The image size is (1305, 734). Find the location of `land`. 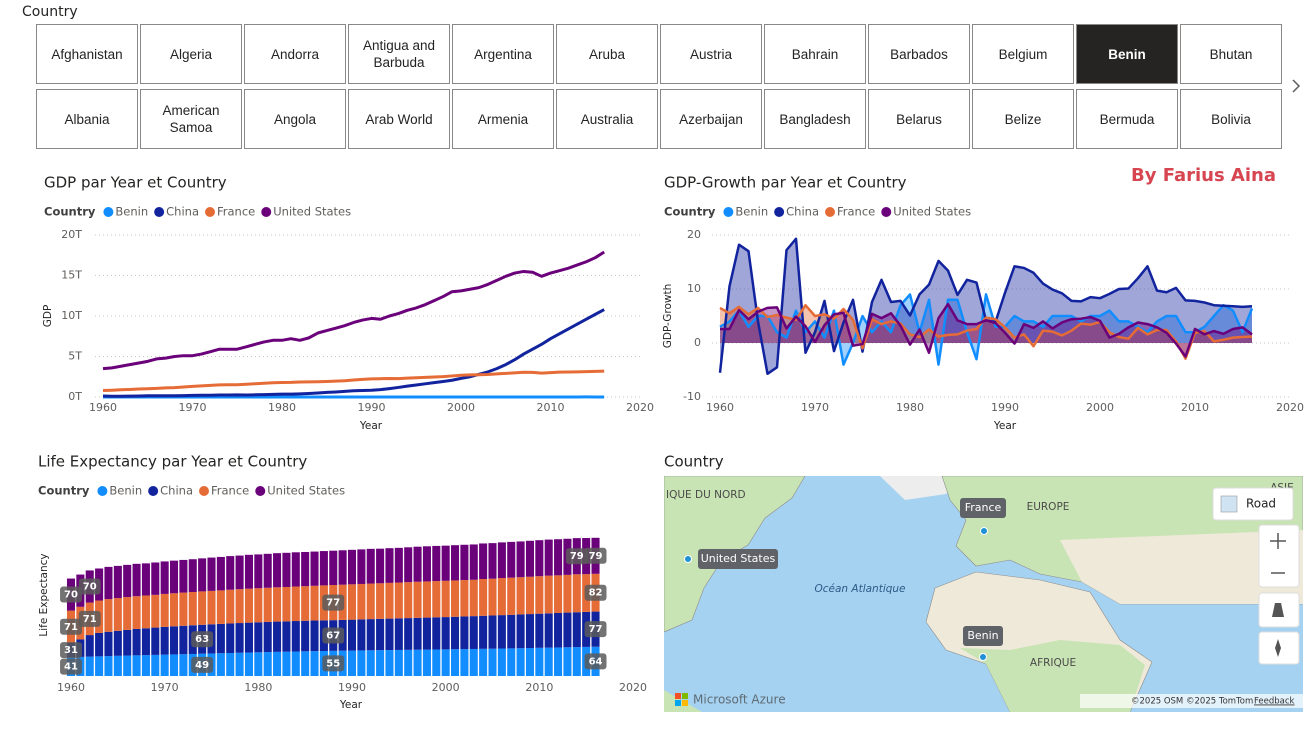

land is located at coordinates (1181, 567).